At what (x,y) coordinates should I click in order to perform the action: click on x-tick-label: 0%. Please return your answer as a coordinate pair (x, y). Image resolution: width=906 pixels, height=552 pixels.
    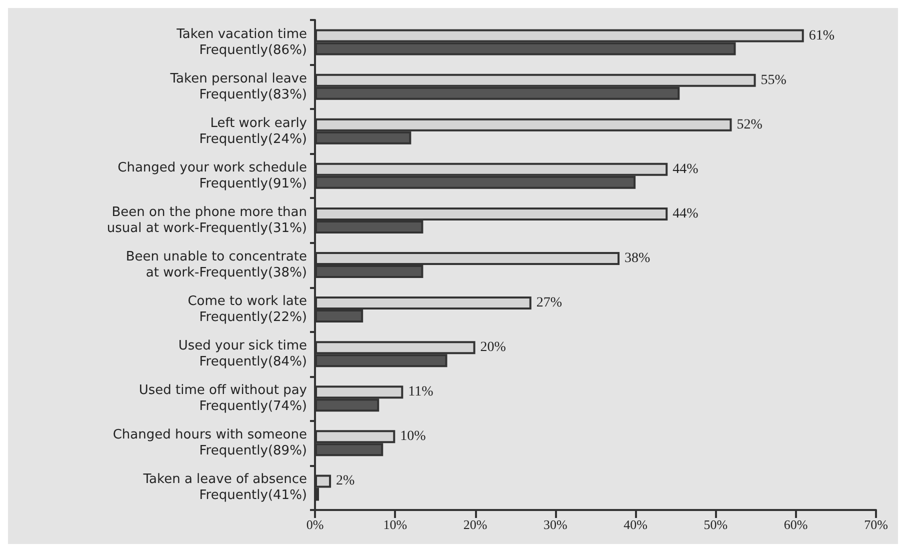
    Looking at the image, I should click on (315, 524).